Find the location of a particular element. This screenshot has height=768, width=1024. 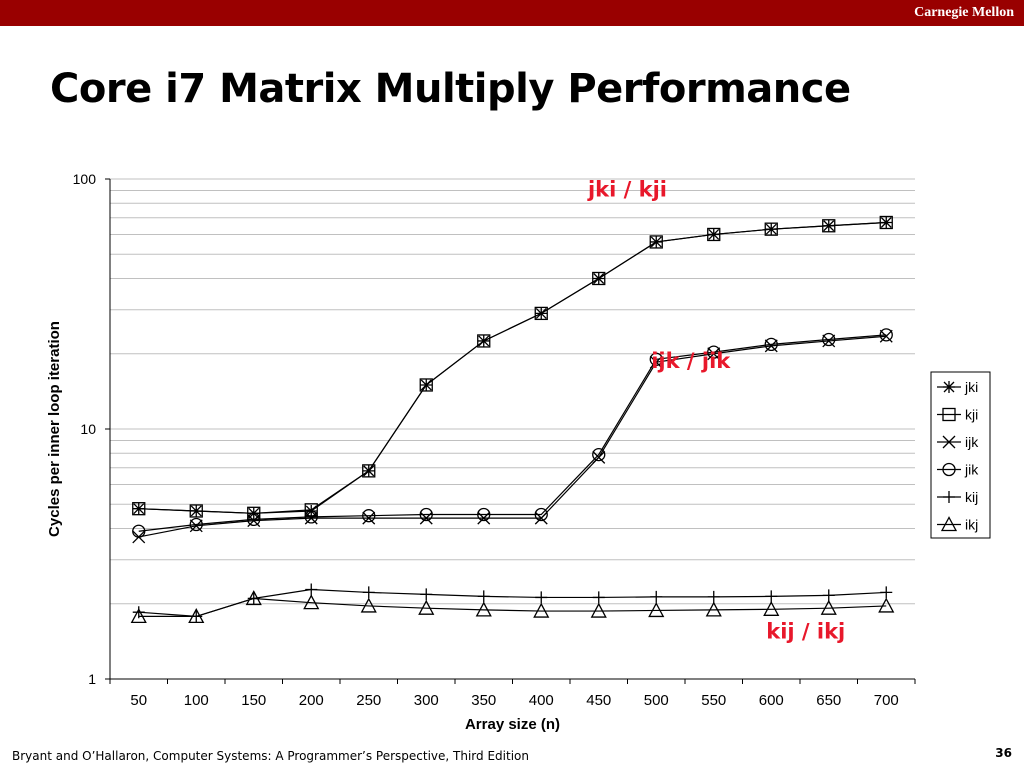

x-tick-label: 550 is located at coordinates (713, 700).